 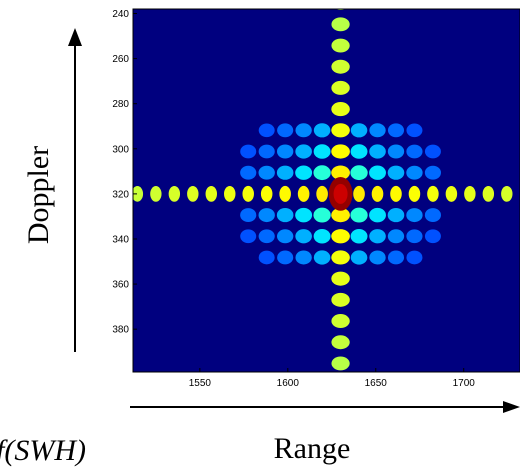 I want to click on y-tick-label: 320, so click(x=120, y=194).